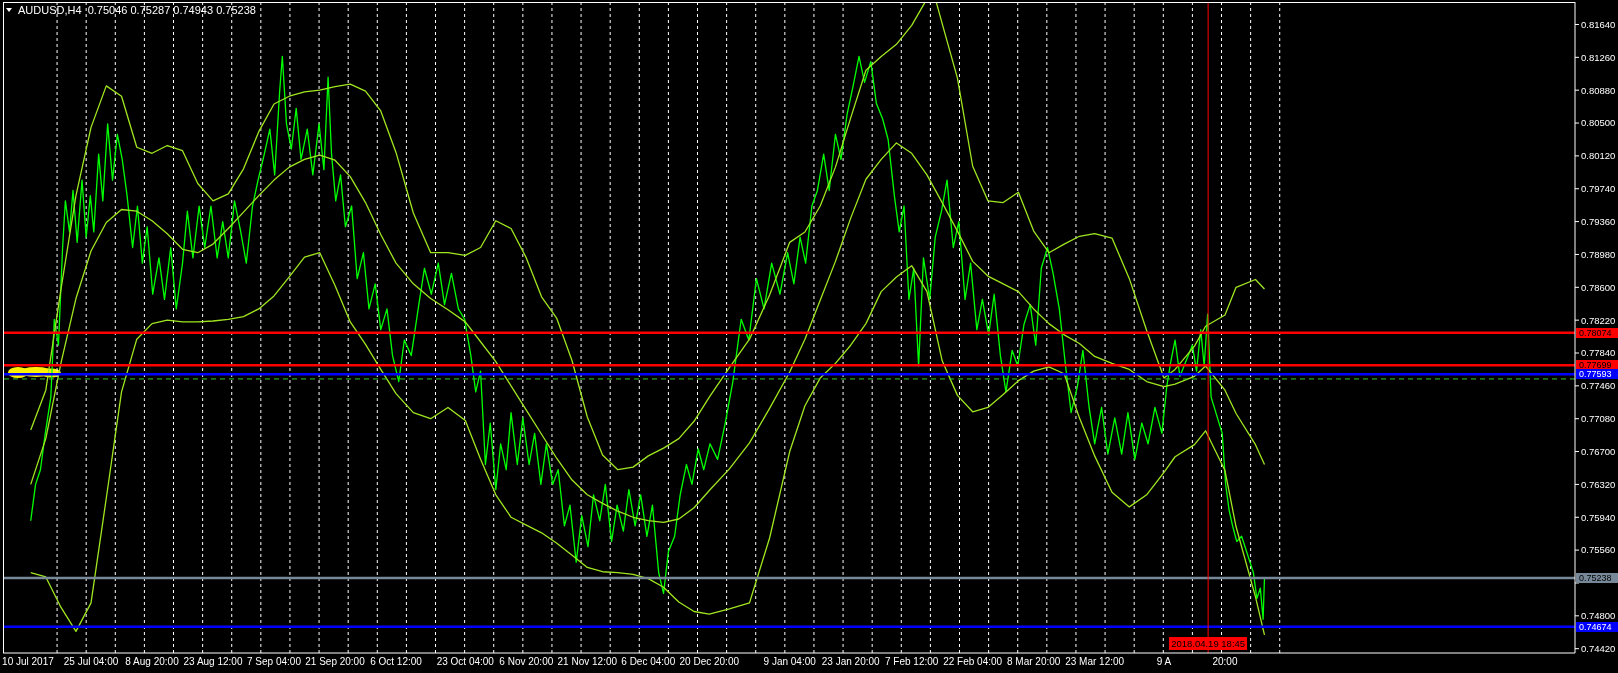 The height and width of the screenshot is (673, 1618). Describe the element at coordinates (851, 662) in the screenshot. I see `x-tick-label: 23 Jan 20:00` at that location.